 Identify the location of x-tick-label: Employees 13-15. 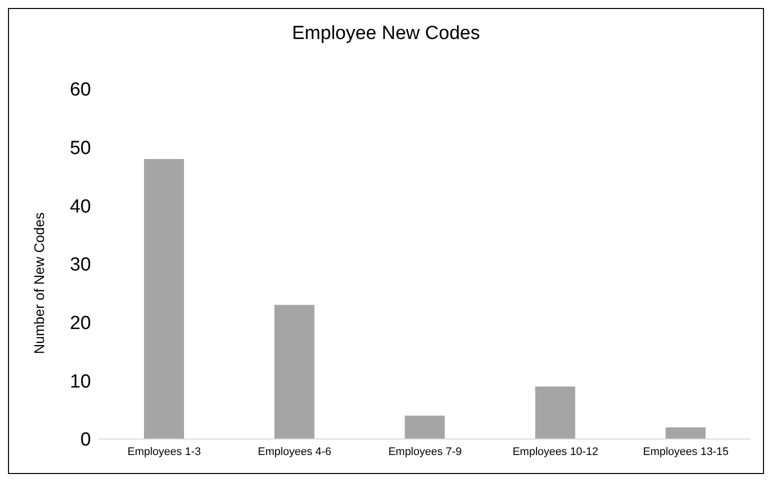
(685, 452).